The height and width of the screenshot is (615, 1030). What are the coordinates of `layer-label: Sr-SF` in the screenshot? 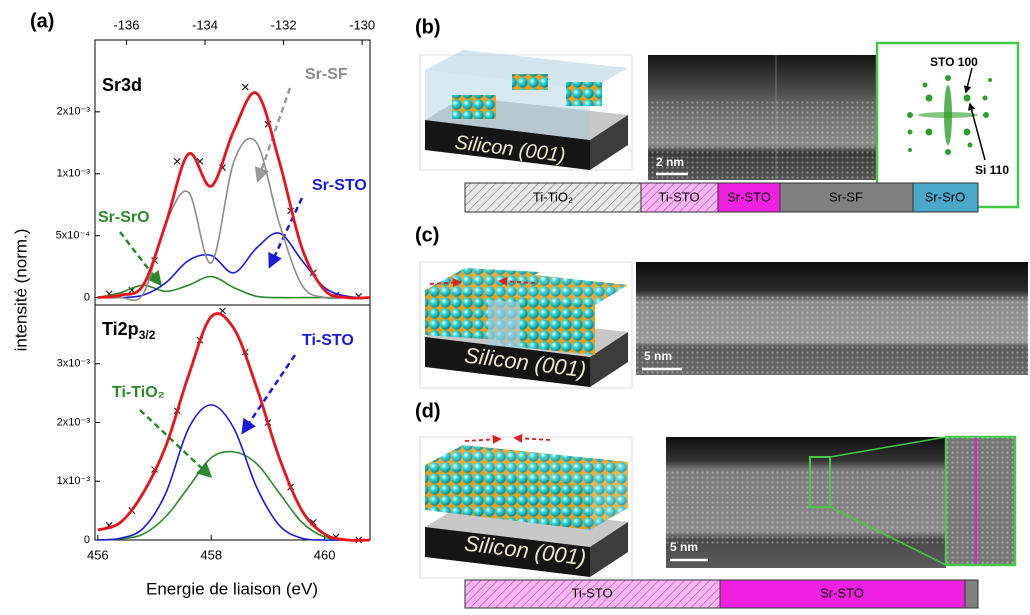 It's located at (846, 196).